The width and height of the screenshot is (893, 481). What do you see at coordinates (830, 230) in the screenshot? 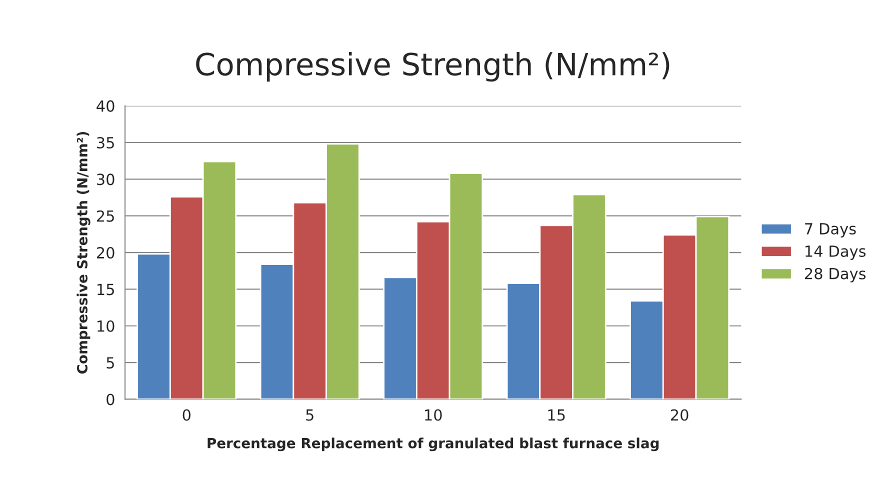
I see `legend-label: 7 Days` at bounding box center [830, 230].